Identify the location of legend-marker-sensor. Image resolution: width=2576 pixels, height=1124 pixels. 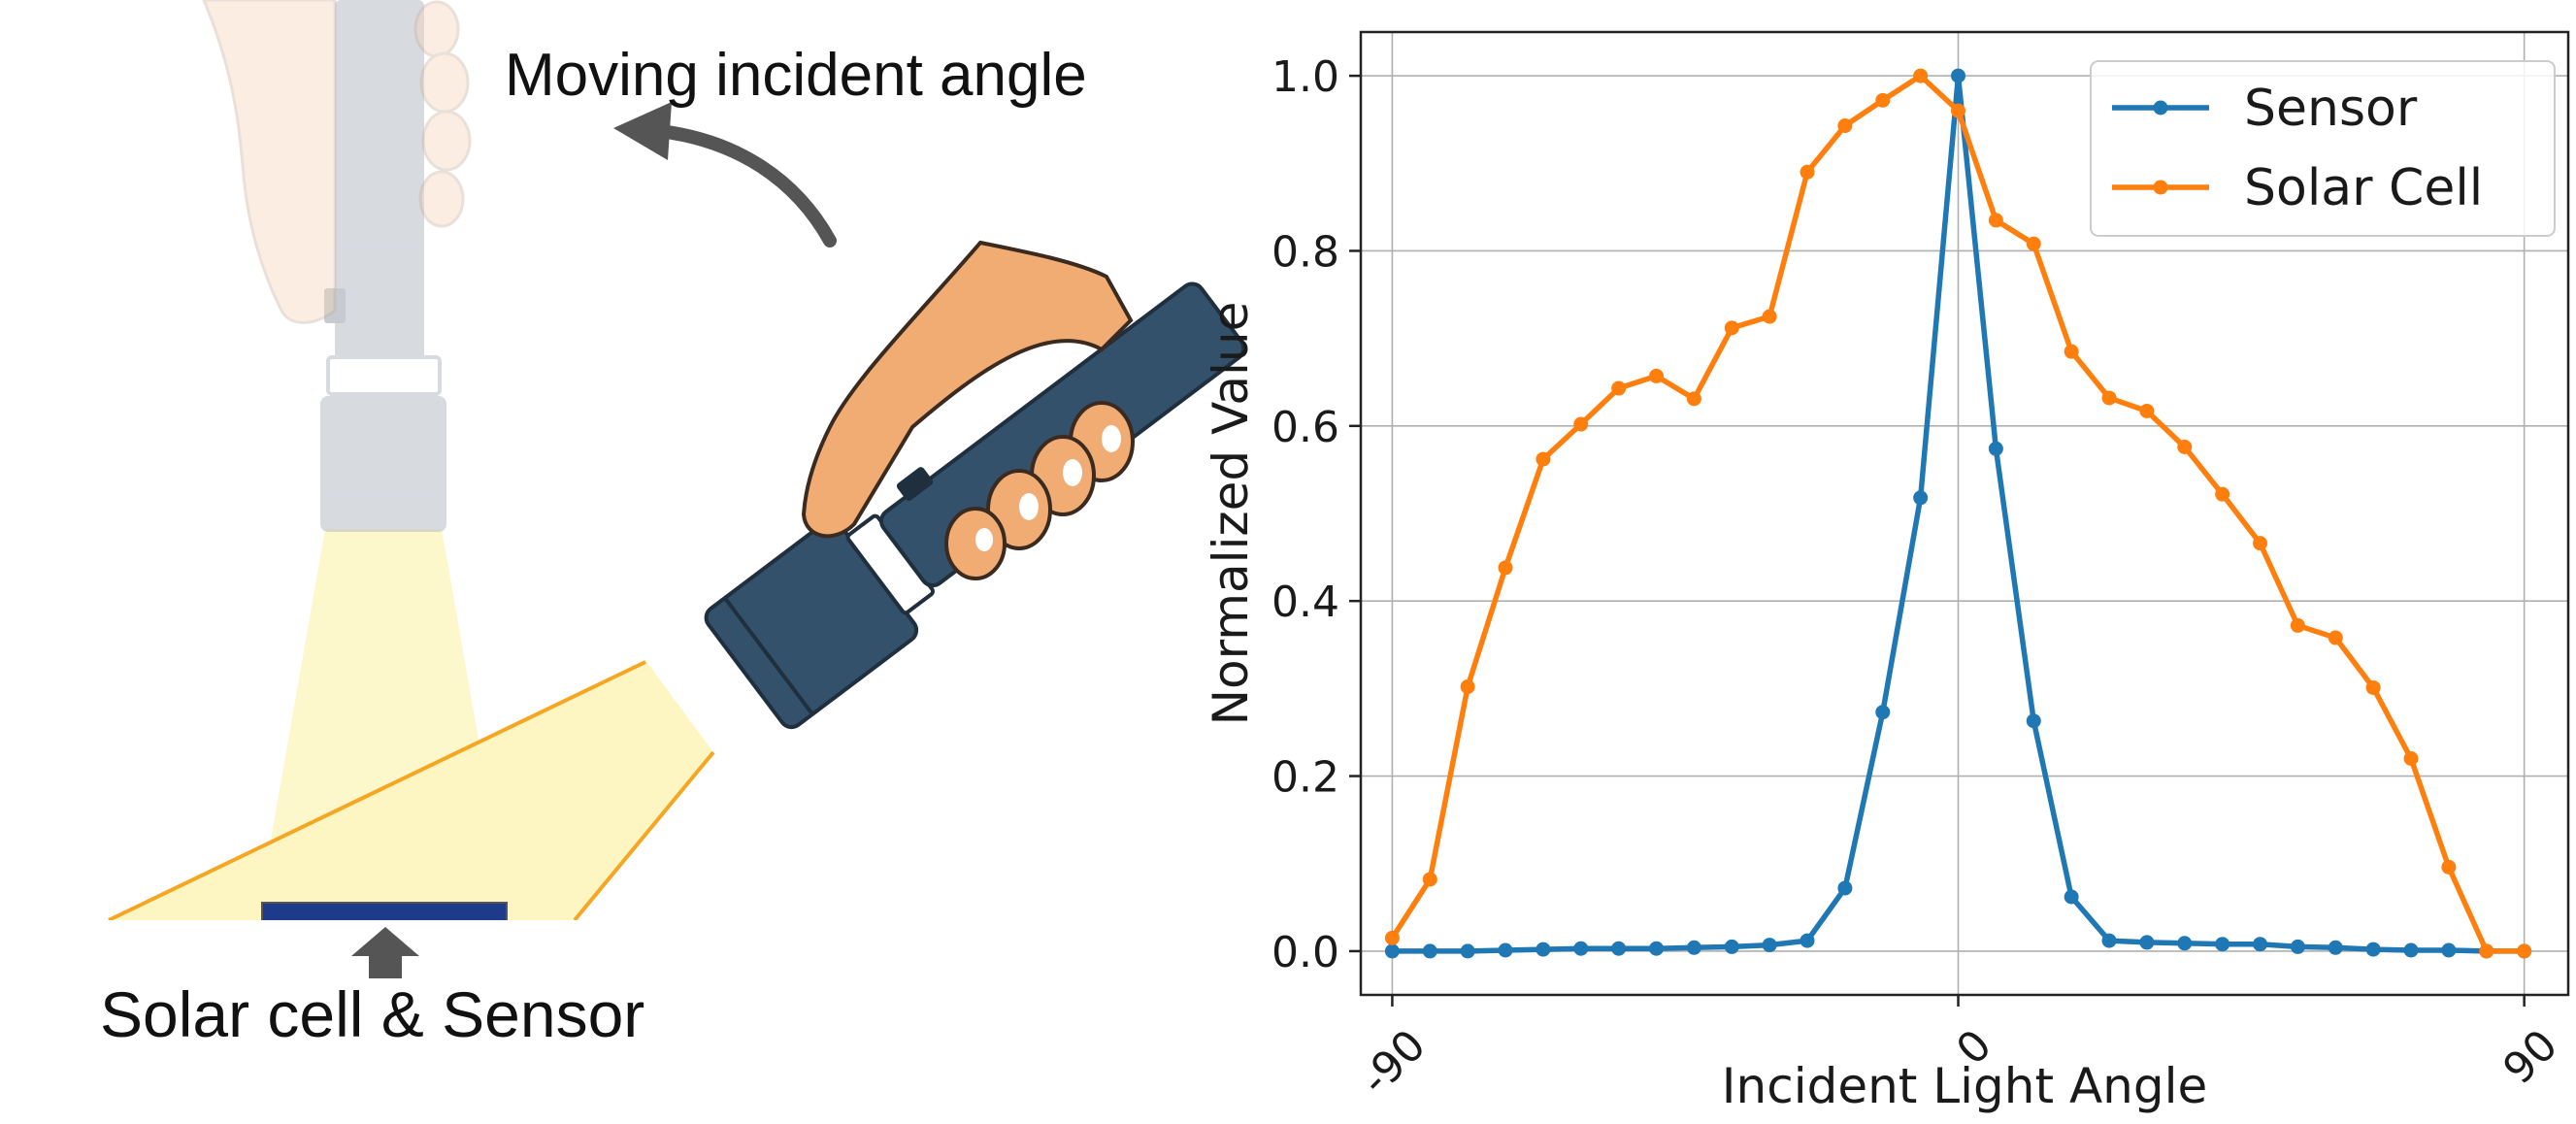
(2160, 108).